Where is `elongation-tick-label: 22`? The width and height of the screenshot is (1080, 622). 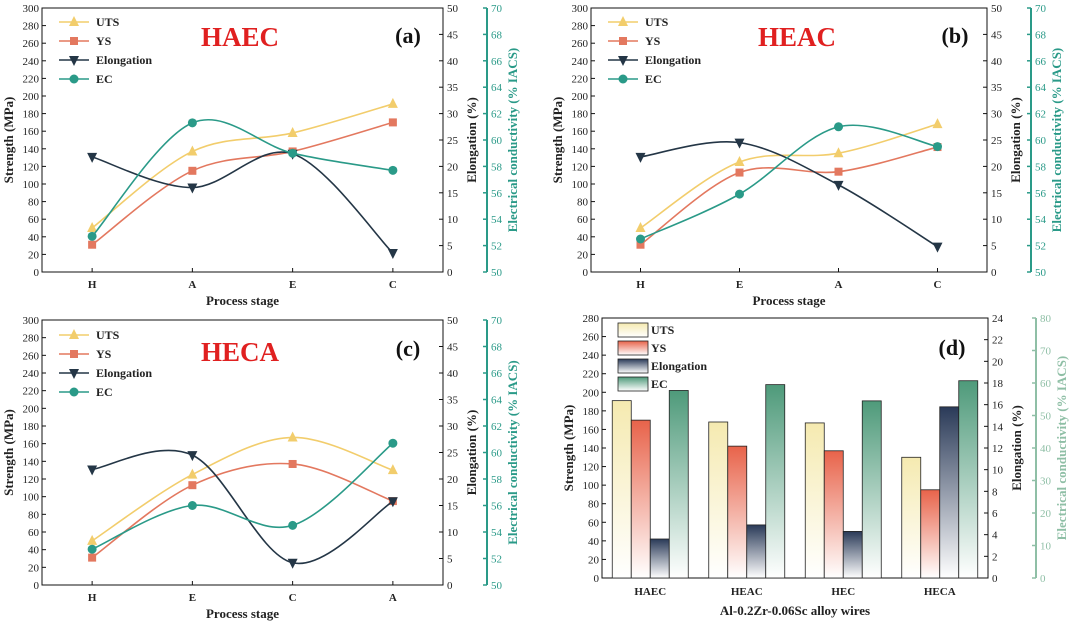 elongation-tick-label: 22 is located at coordinates (997, 341).